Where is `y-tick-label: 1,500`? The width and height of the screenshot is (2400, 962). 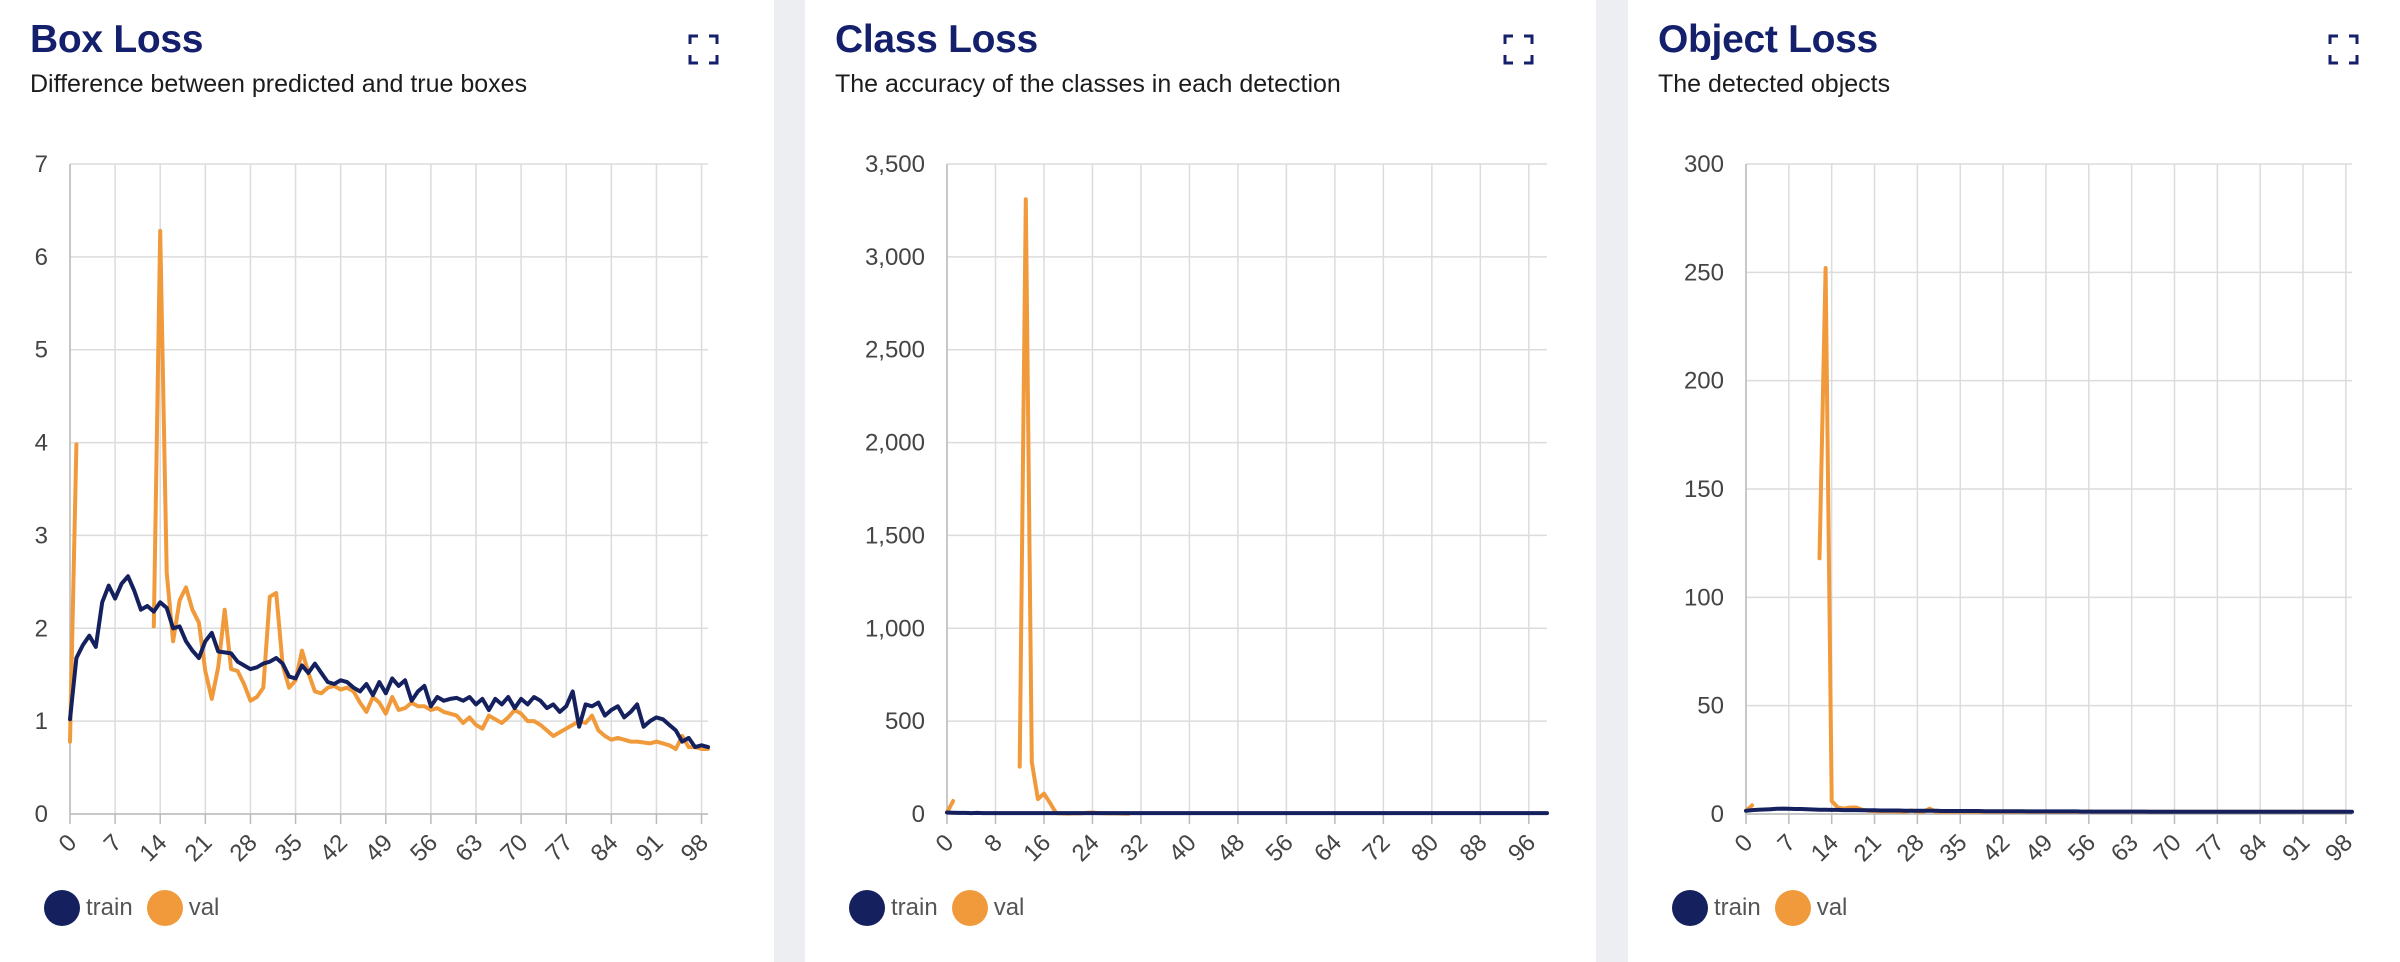
y-tick-label: 1,500 is located at coordinates (895, 535).